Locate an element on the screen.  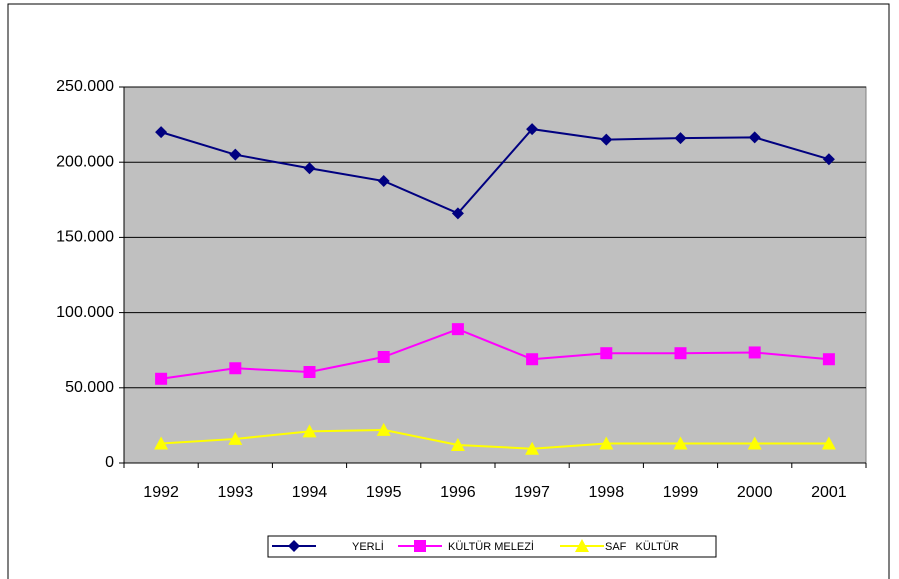
x-tick-label: 1995 is located at coordinates (384, 492).